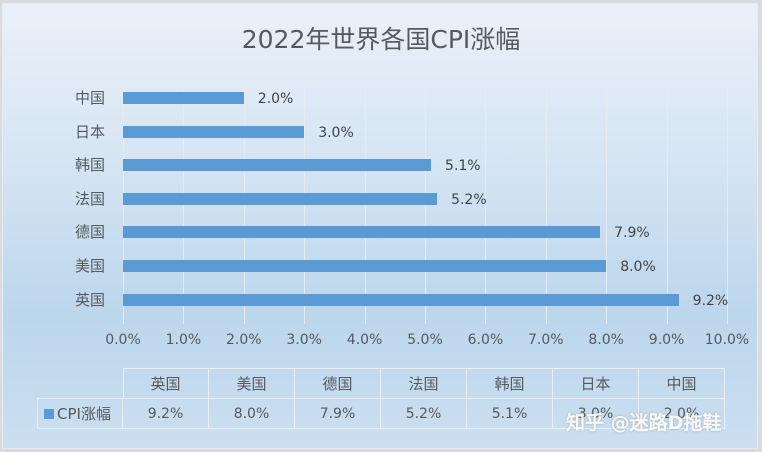  Describe the element at coordinates (364, 340) in the screenshot. I see `x-tick-label: 4.0%` at that location.